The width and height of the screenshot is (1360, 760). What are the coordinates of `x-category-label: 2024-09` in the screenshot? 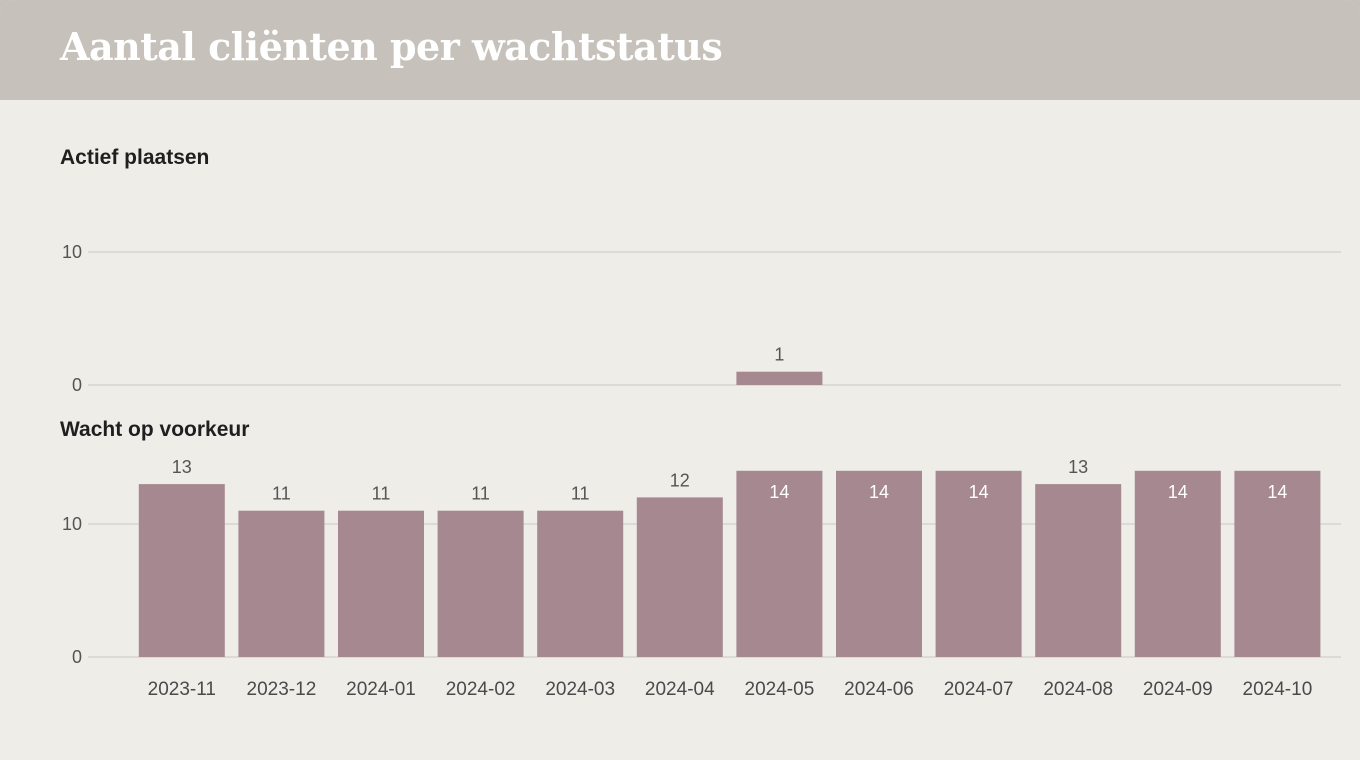 It's located at (1178, 689).